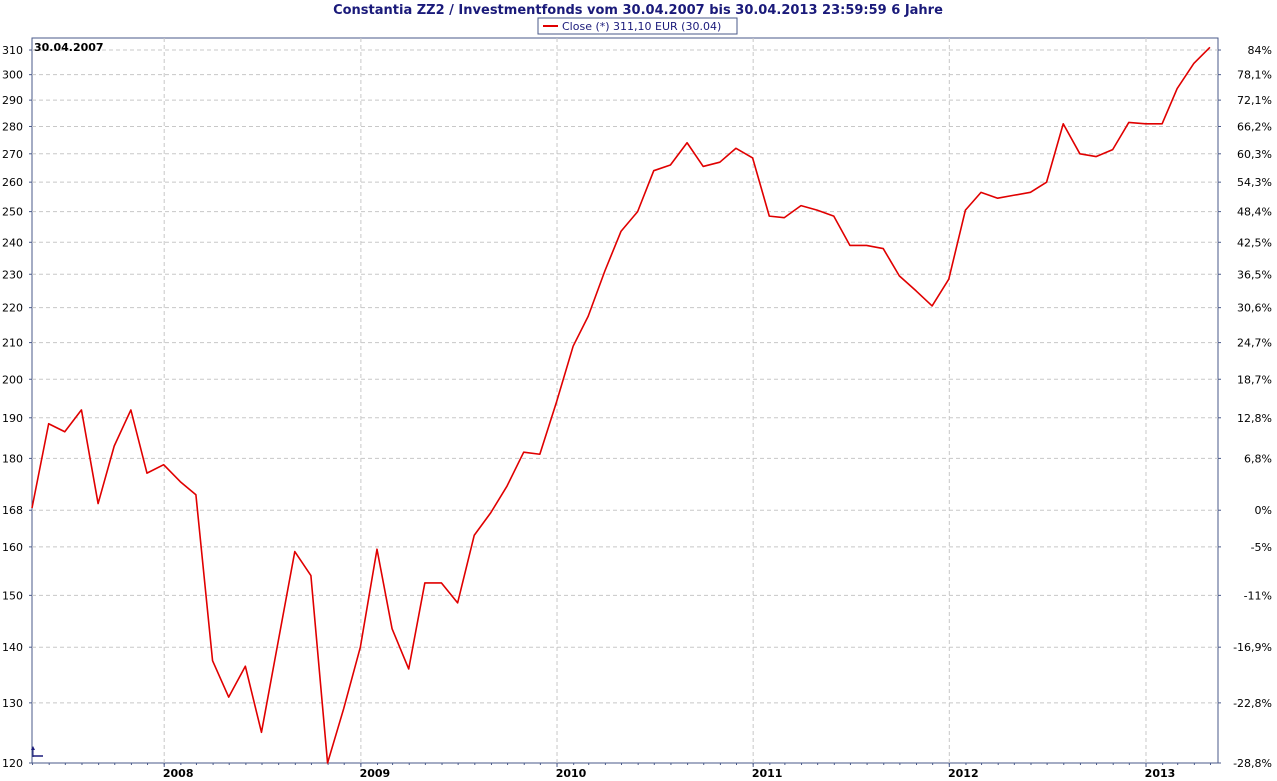 The image size is (1277, 781). I want to click on y-right-tick-label: 42,5%, so click(1254, 242).